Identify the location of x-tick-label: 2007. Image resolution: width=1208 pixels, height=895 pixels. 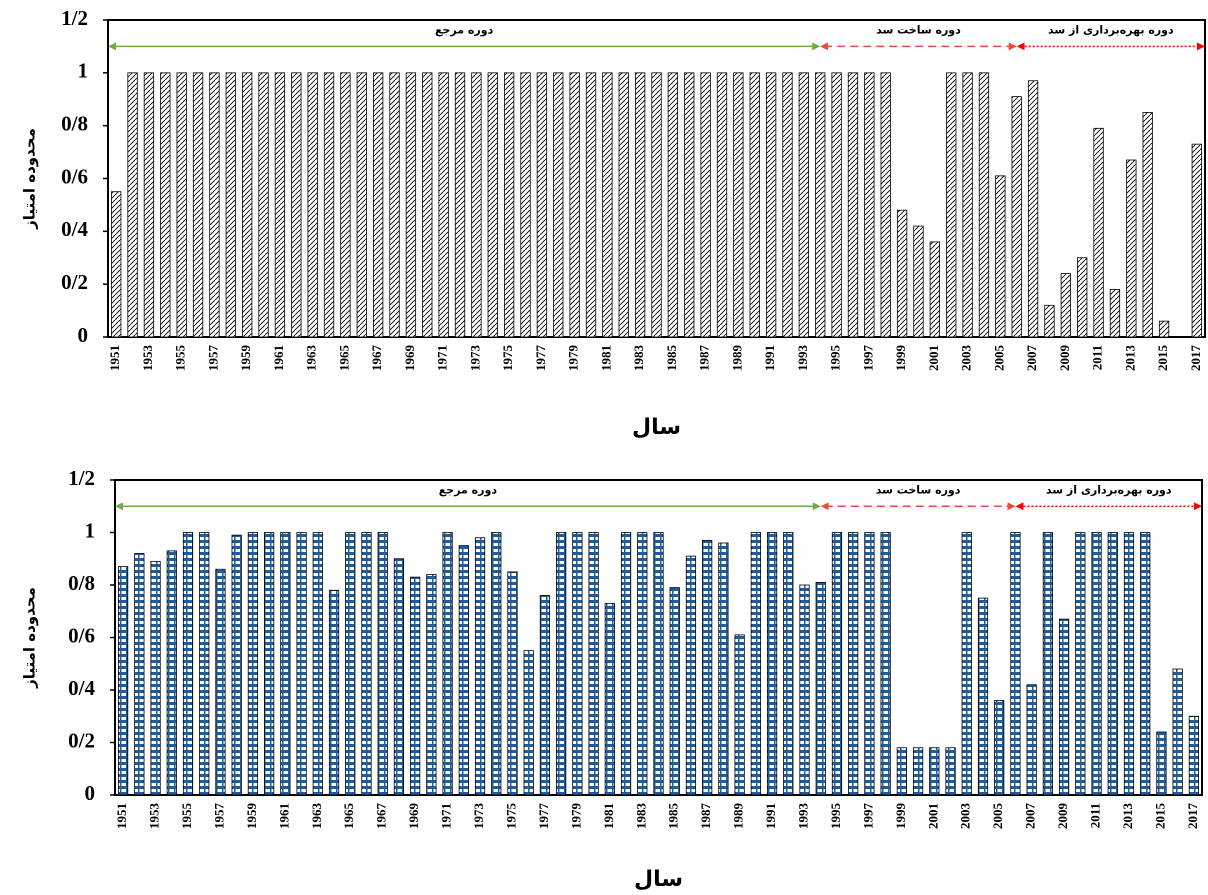
(1031, 358).